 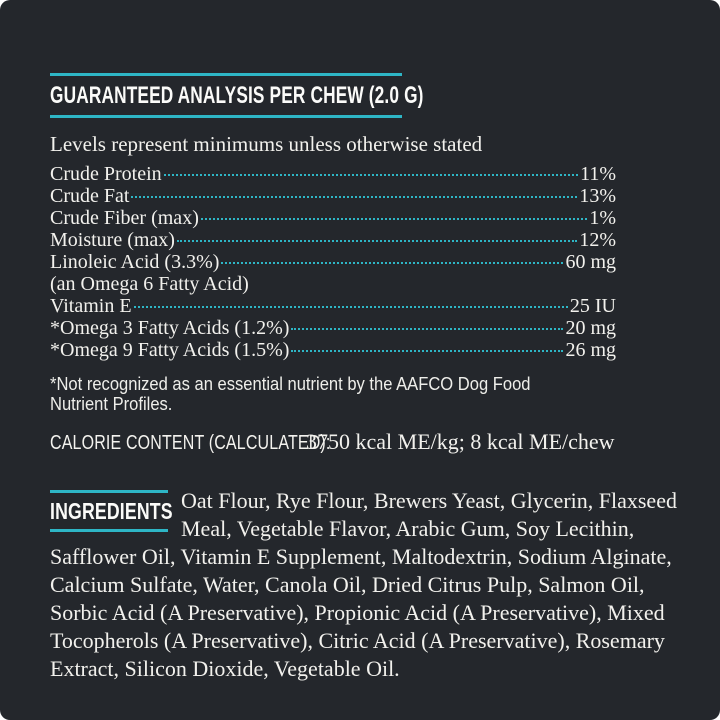 I want to click on ingredients-title: INGREDIENTS, so click(x=111, y=511).